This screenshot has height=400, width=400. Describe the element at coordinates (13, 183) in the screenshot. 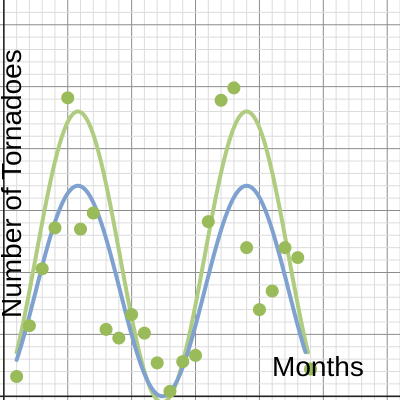

I see `y-axis-label: Number of Tornadoes` at that location.